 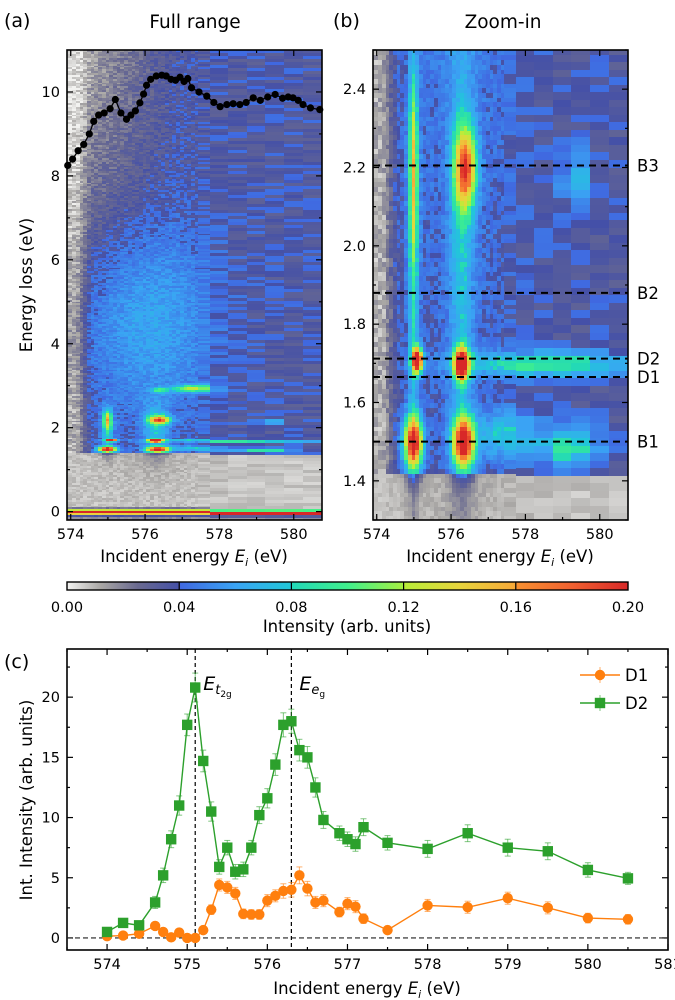 I want to click on y-tick-label: 2.2, so click(x=354, y=169).